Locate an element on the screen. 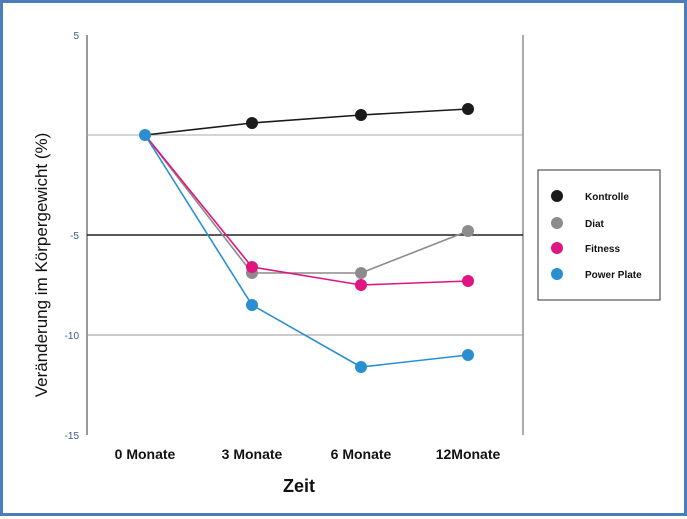 This screenshot has width=687, height=519. legend-marker-power-plate is located at coordinates (557, 274).